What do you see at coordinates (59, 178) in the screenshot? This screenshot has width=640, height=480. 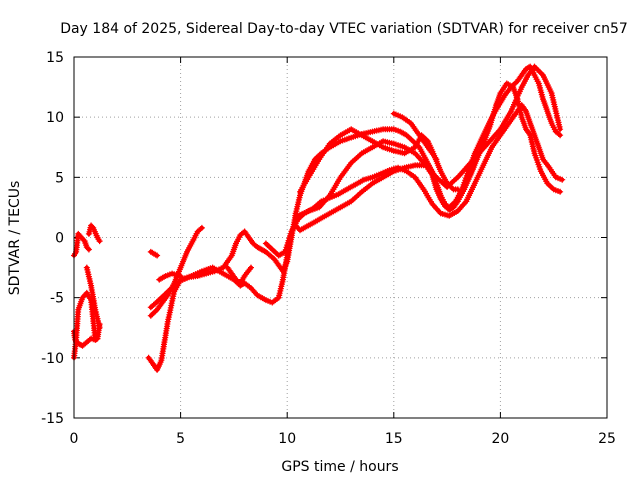 I see `y-tick-label: 5` at bounding box center [59, 178].